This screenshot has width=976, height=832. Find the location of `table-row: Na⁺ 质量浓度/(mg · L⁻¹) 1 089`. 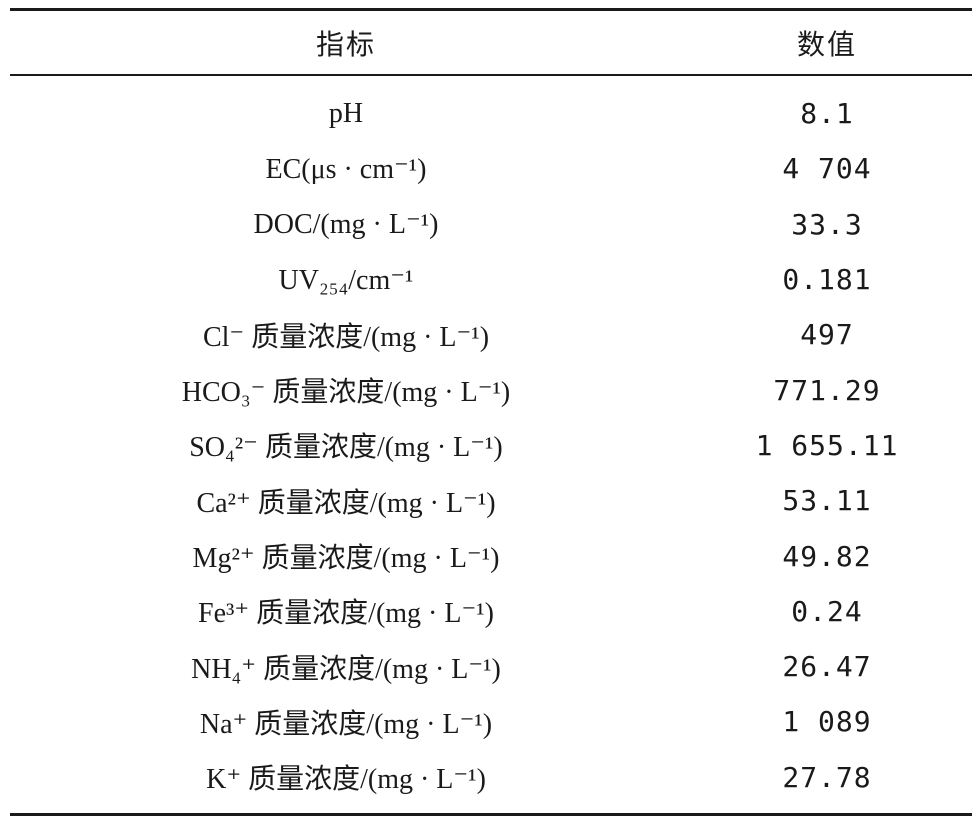

table-row: Na⁺ 质量浓度/(mg · L⁻¹) 1 089 is located at coordinates (491, 721).